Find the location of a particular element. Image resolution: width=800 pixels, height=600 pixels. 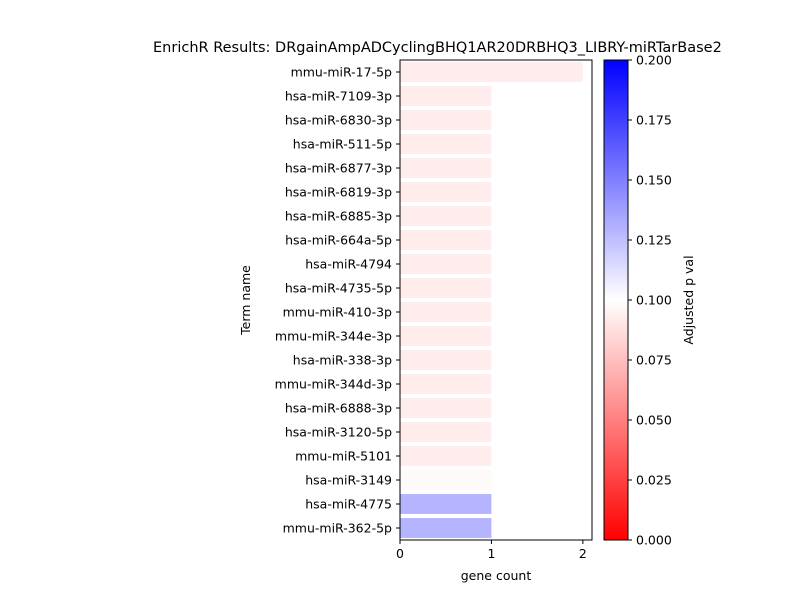

y-tick-label: hsa-miR-6885-3p is located at coordinates (338, 216).